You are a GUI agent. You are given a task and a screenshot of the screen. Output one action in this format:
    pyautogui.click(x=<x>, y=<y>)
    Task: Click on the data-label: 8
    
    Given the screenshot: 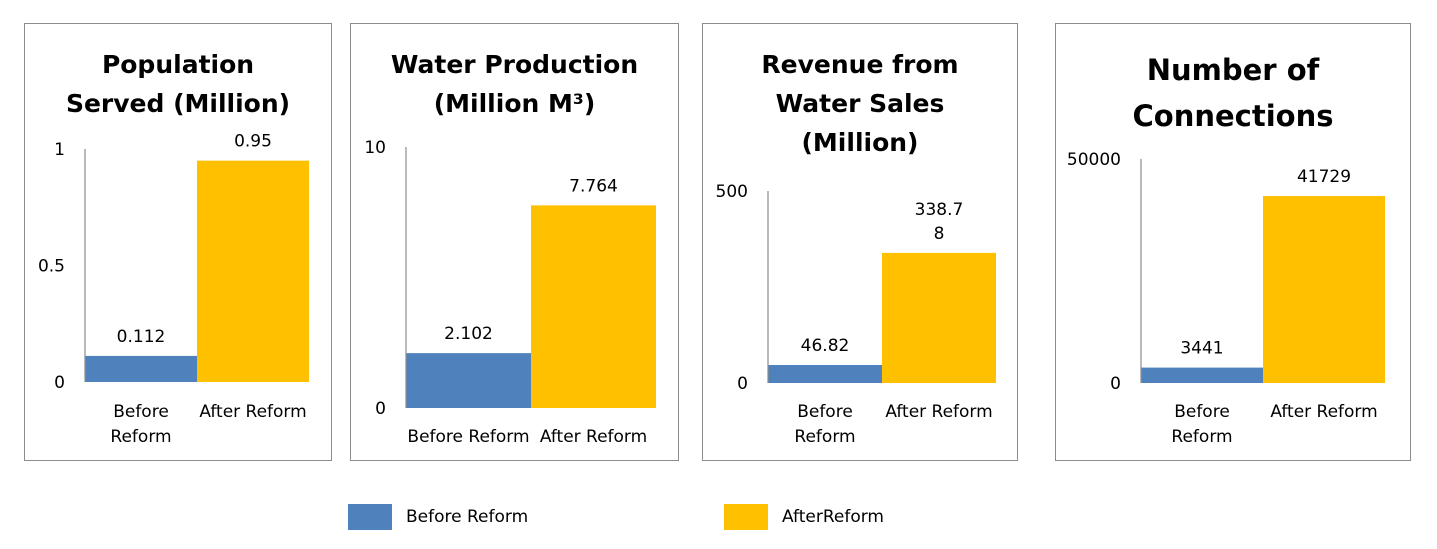 What is the action you would take?
    pyautogui.click(x=939, y=234)
    